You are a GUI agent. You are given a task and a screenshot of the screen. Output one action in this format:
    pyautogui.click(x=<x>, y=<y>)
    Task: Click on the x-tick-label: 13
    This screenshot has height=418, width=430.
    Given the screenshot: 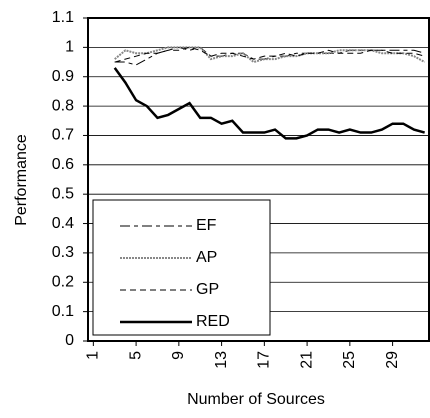 What is the action you would take?
    pyautogui.click(x=221, y=360)
    